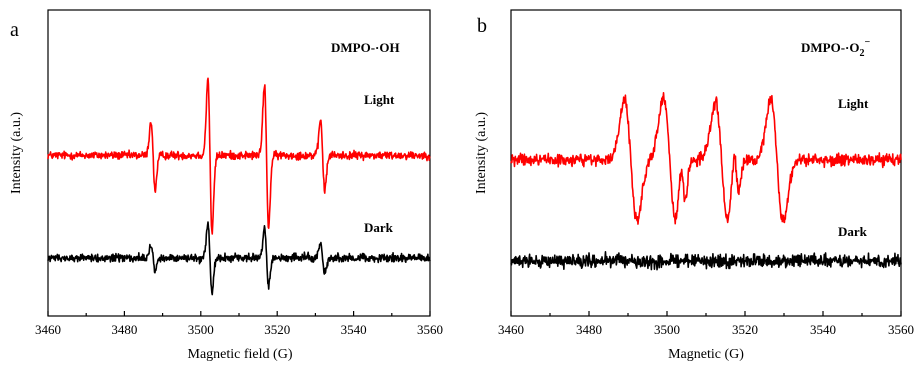 This screenshot has width=917, height=372. I want to click on panel-label: a, so click(14, 30).